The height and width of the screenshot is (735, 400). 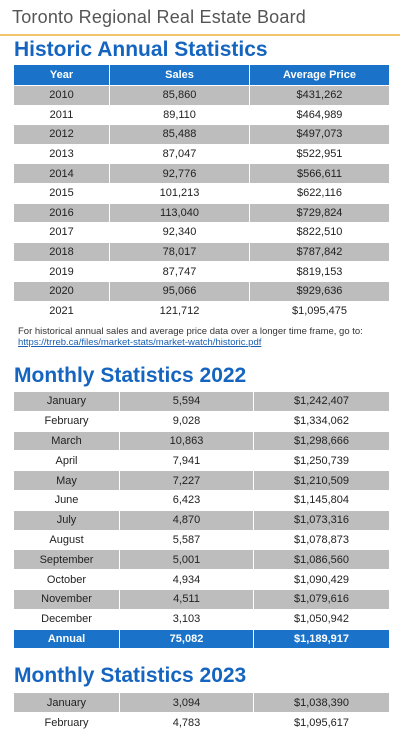 I want to click on column-header-year: Year, so click(x=61, y=75).